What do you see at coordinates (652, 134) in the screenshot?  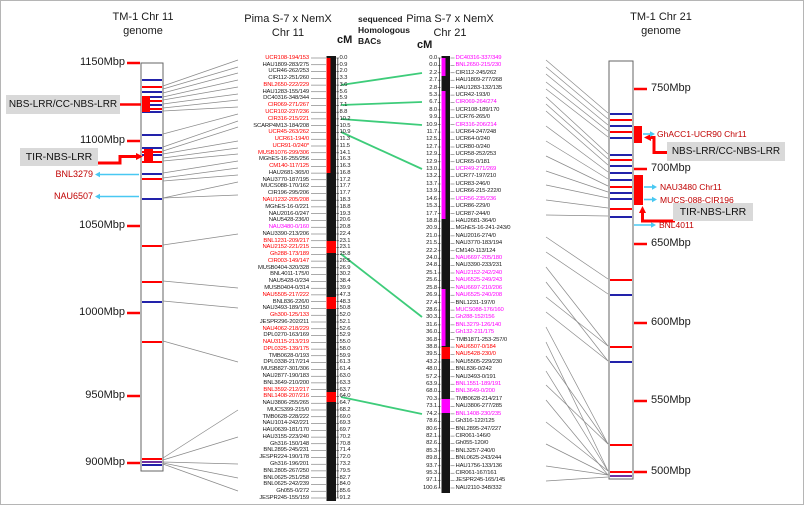 I see `ghacc1-arrow-head` at bounding box center [652, 134].